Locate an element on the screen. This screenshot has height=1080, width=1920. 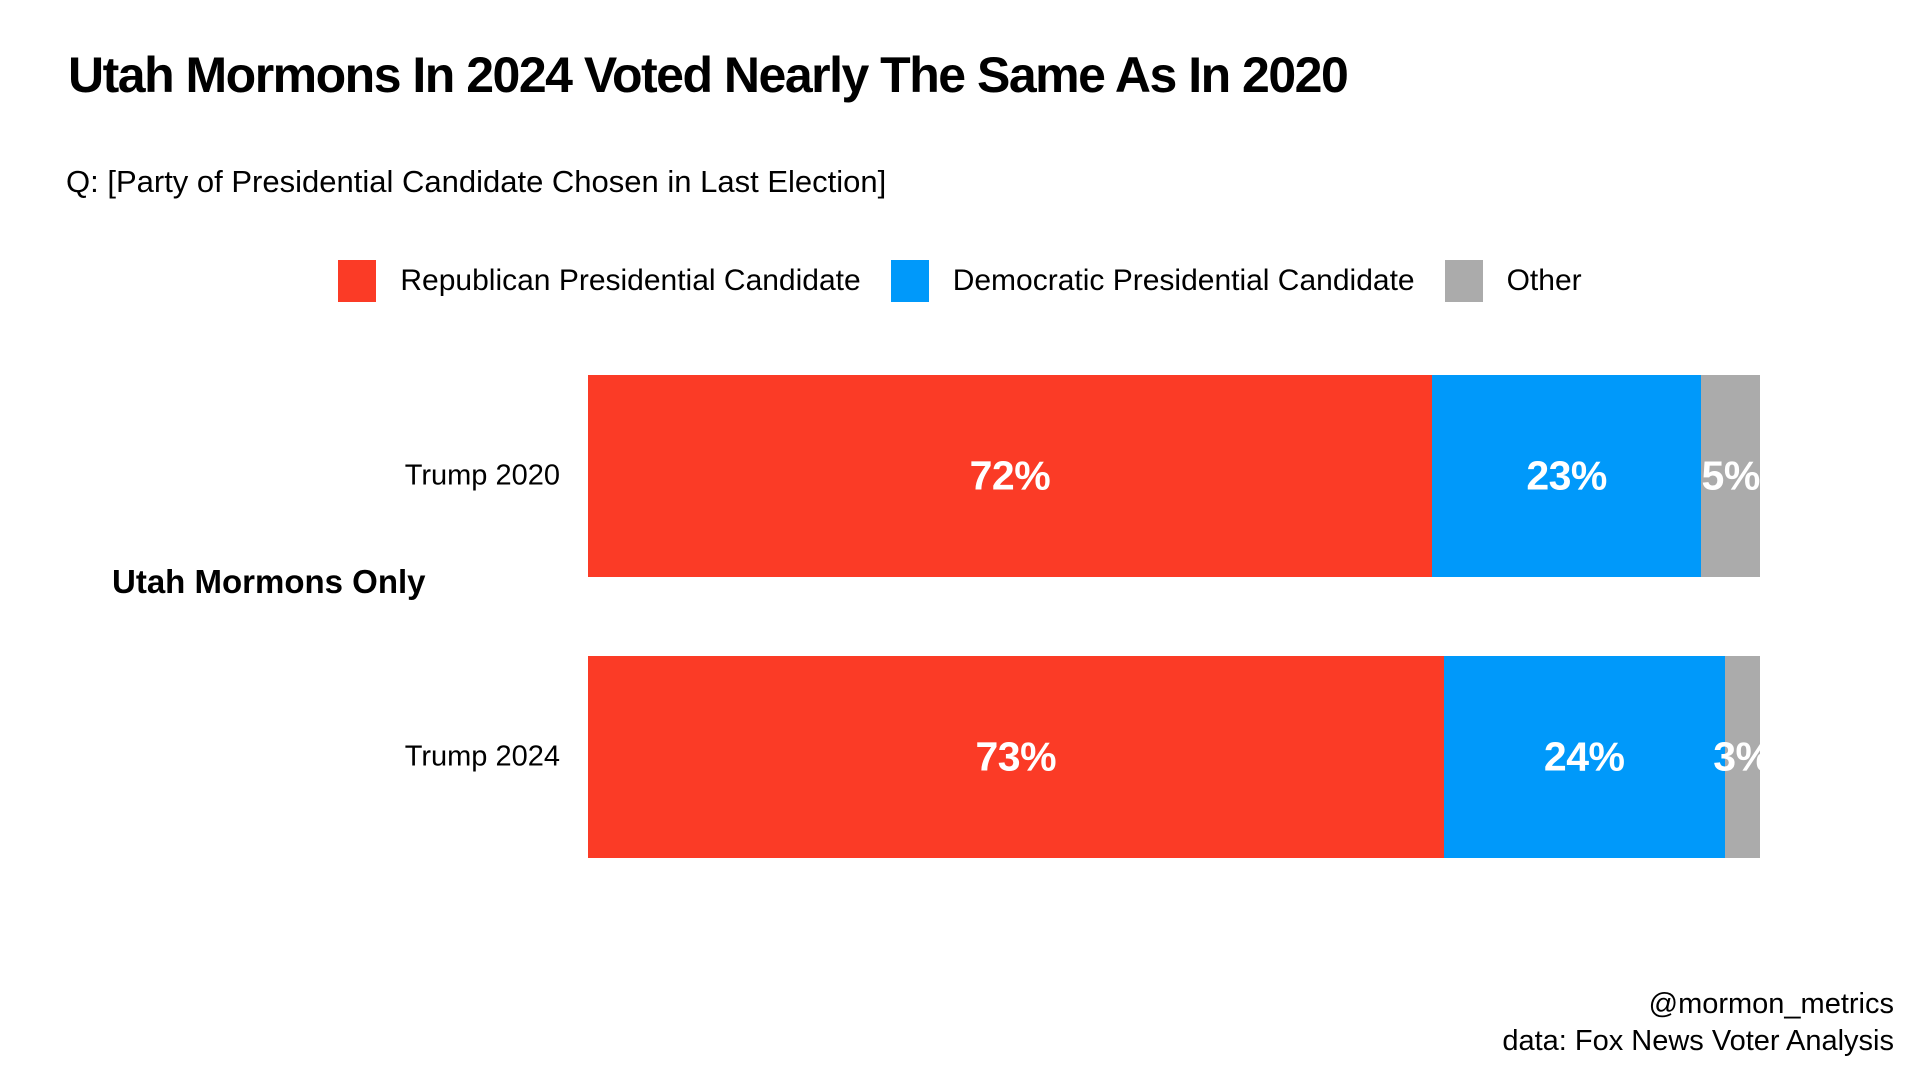
axis-group-label: Utah Mormons Only is located at coordinates (269, 581).